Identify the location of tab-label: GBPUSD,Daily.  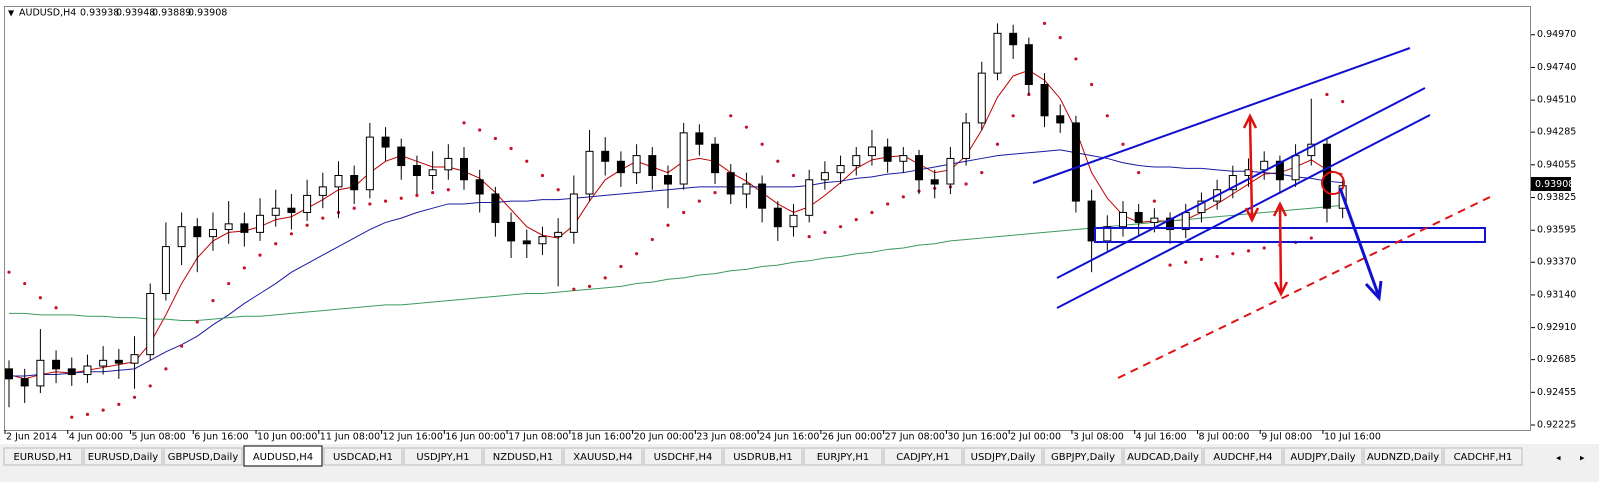
(203, 457).